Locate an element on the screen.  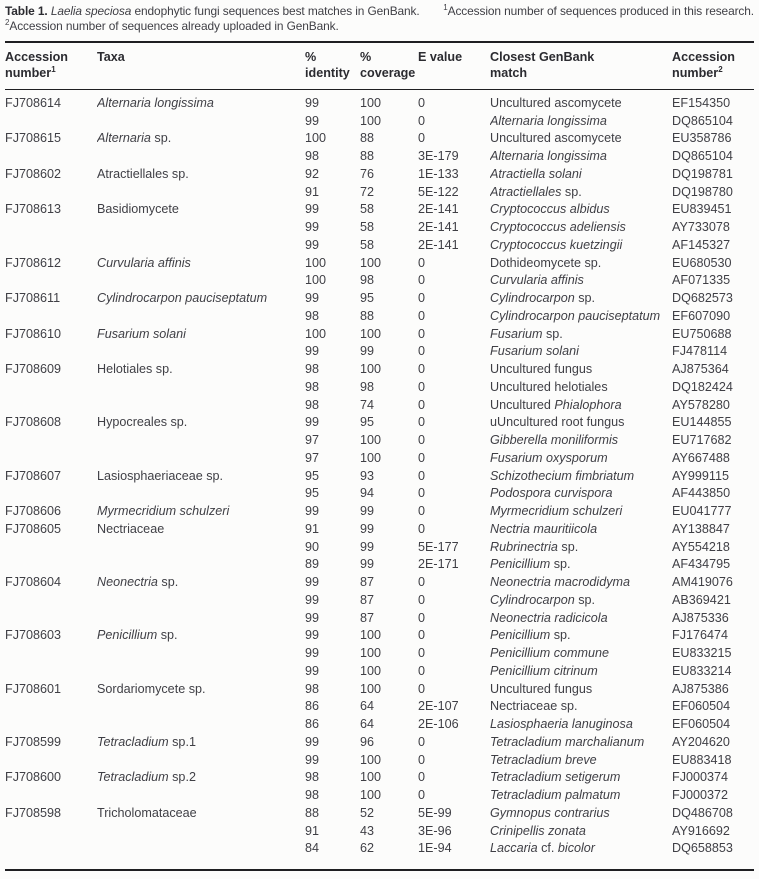
cell-identity: 86 is located at coordinates (312, 724).